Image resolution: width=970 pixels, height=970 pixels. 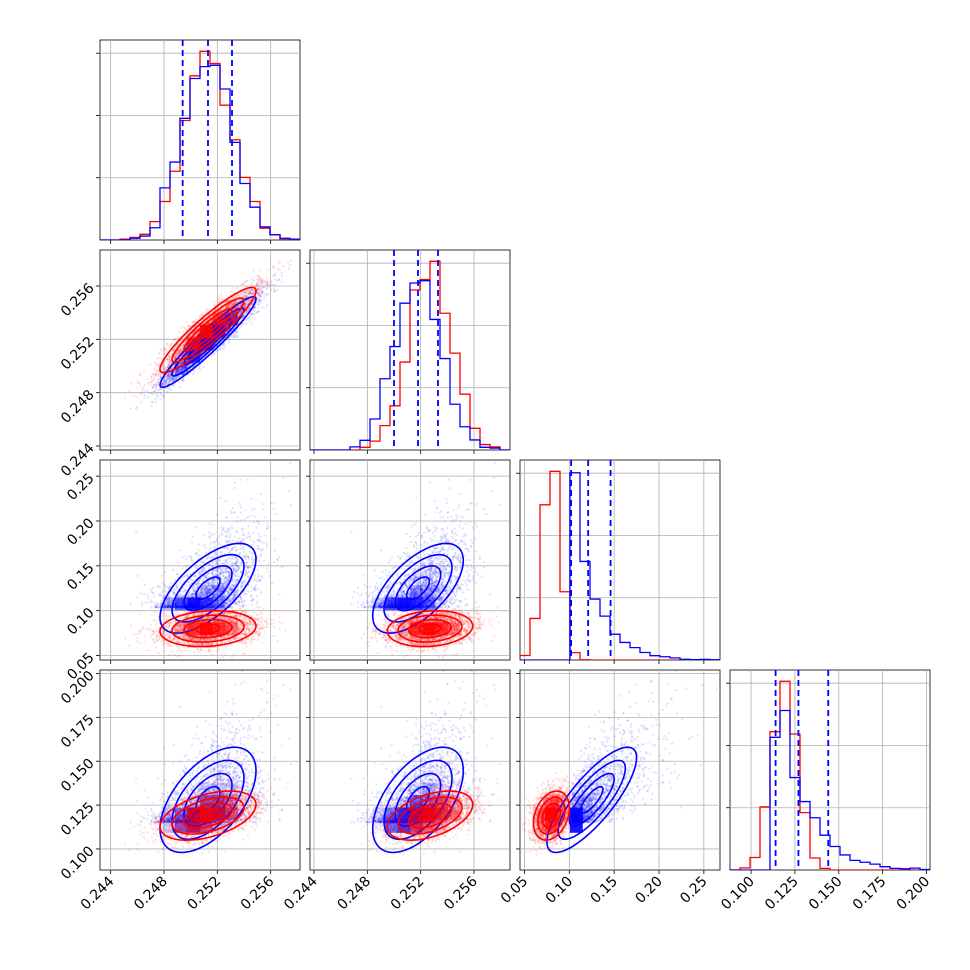 What do you see at coordinates (200, 770) in the screenshot?
I see `panel-frame` at bounding box center [200, 770].